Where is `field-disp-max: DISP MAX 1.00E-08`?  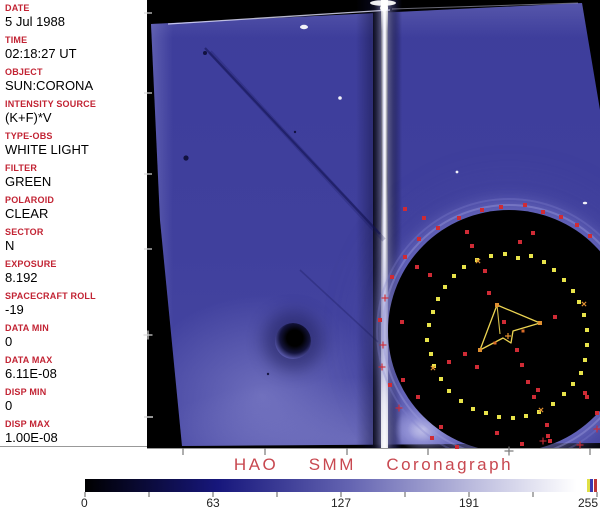 field-disp-max: DISP MAX 1.00E-08 is located at coordinates (76, 432).